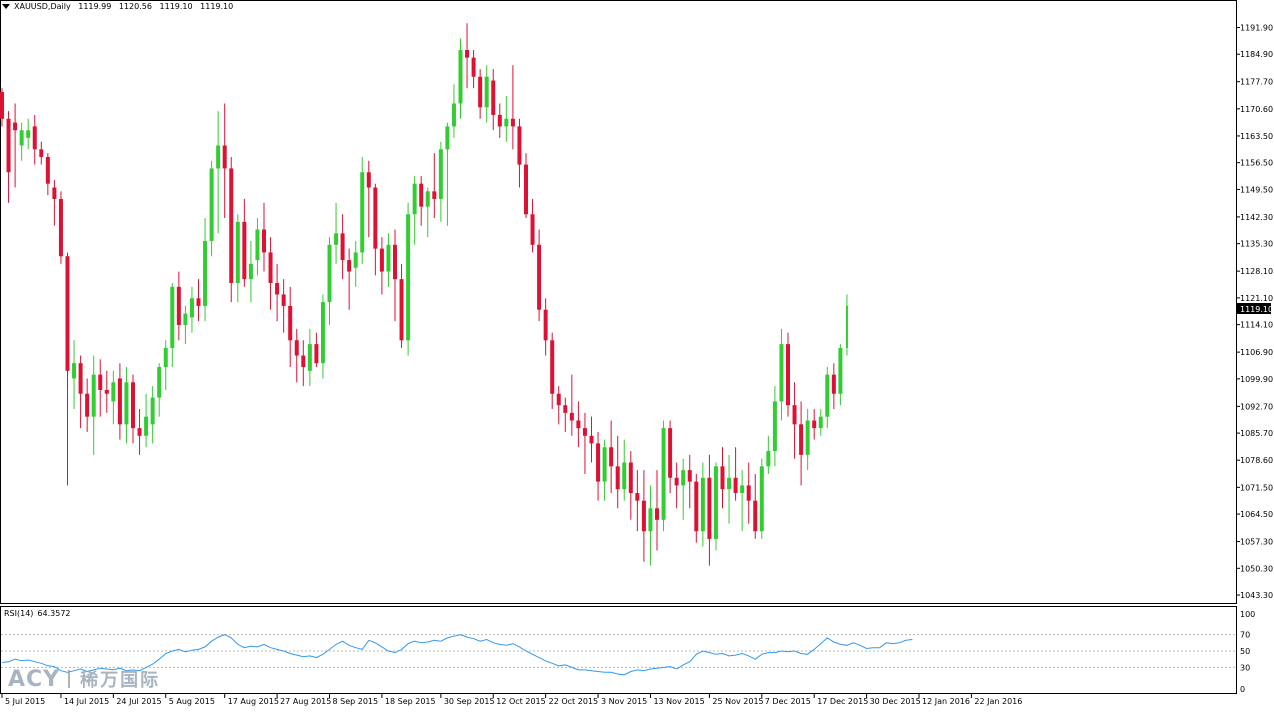  I want to click on rsi-pane, so click(618, 650).